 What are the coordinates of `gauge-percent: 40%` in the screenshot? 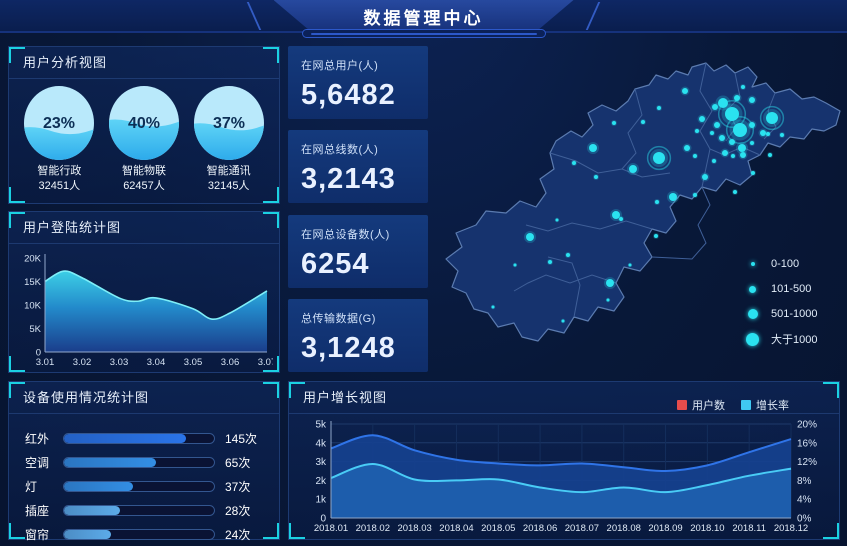 It's located at (144, 123).